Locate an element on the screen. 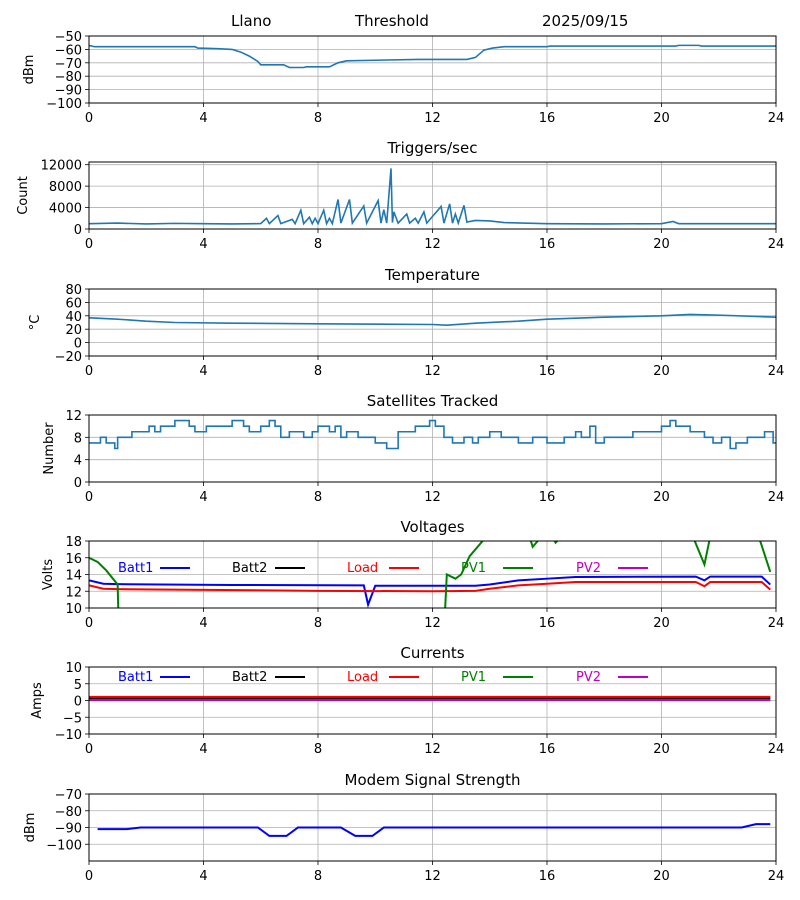 The image size is (800, 900). subplot-3: Satellites Tracked 0 4 8 12 16 20 24 0 4 8 12 Number is located at coordinates (413, 448).